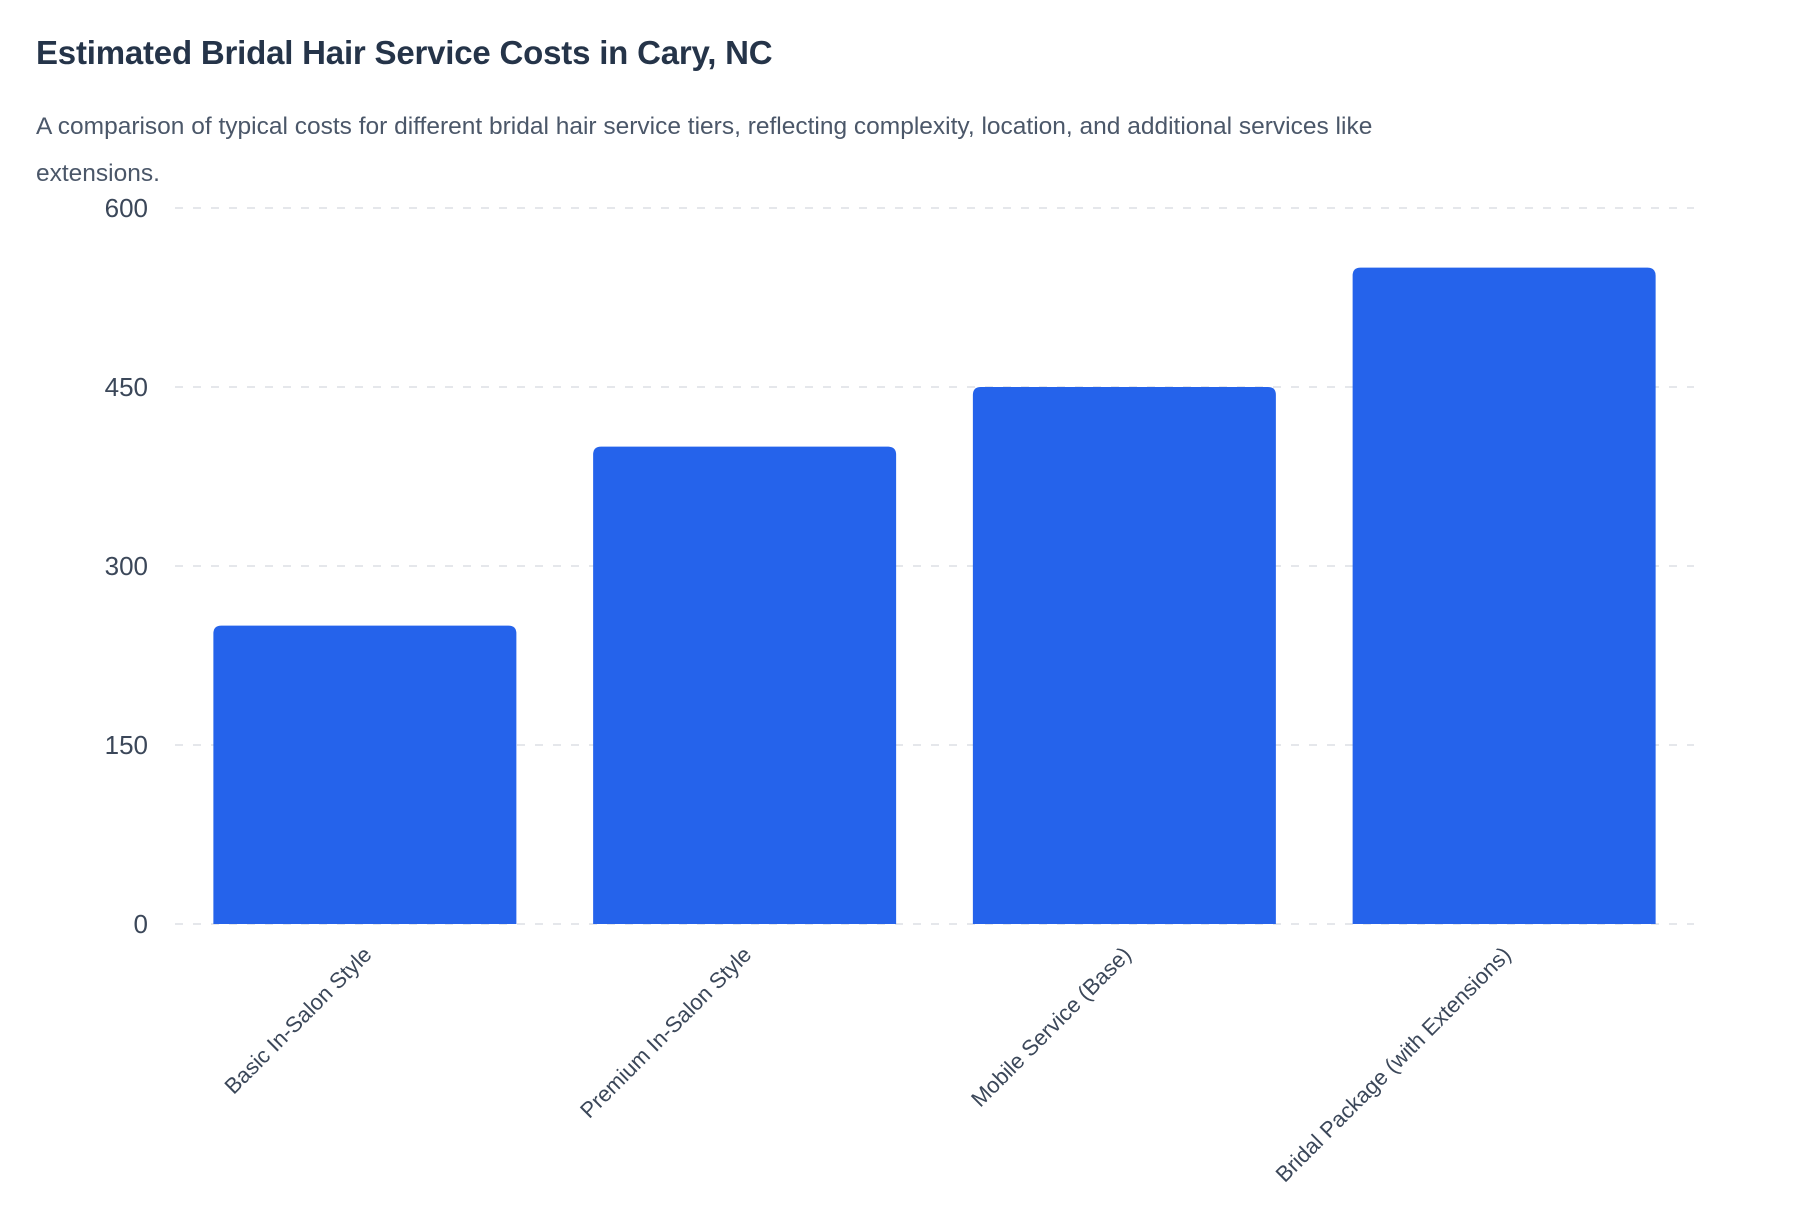 This screenshot has height=1222, width=1800. Describe the element at coordinates (1051, 1027) in the screenshot. I see `x-tick-label-mobile-service-base: Mobile Service (Base)` at that location.